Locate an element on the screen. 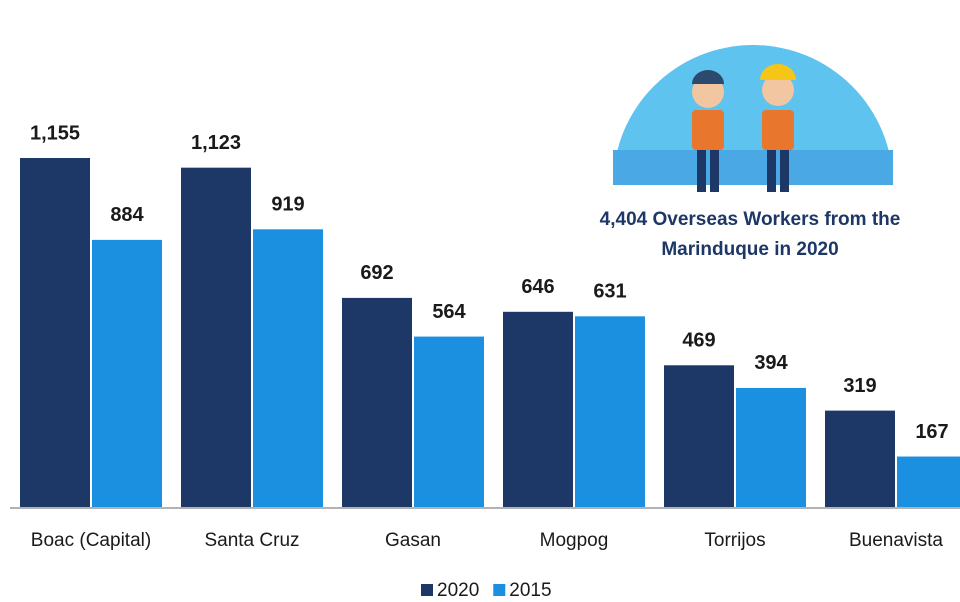 Image resolution: width=960 pixels, height=602 pixels. value-label: 692 is located at coordinates (376, 273).